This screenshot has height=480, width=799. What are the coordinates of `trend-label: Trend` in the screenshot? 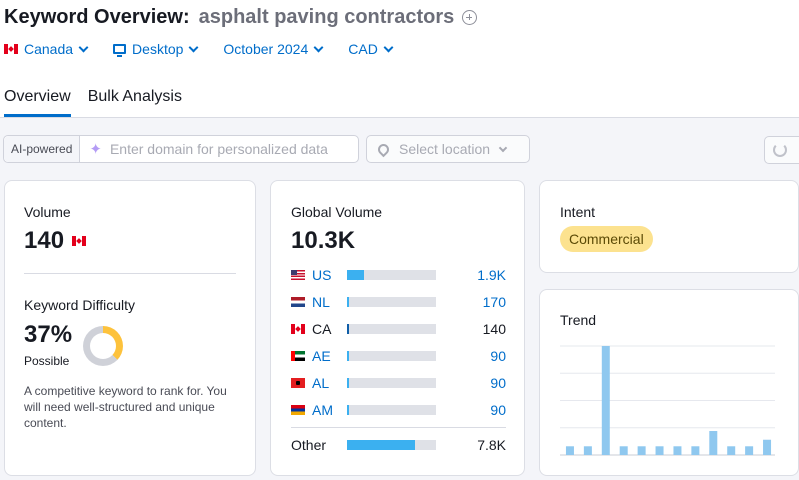 It's located at (578, 320).